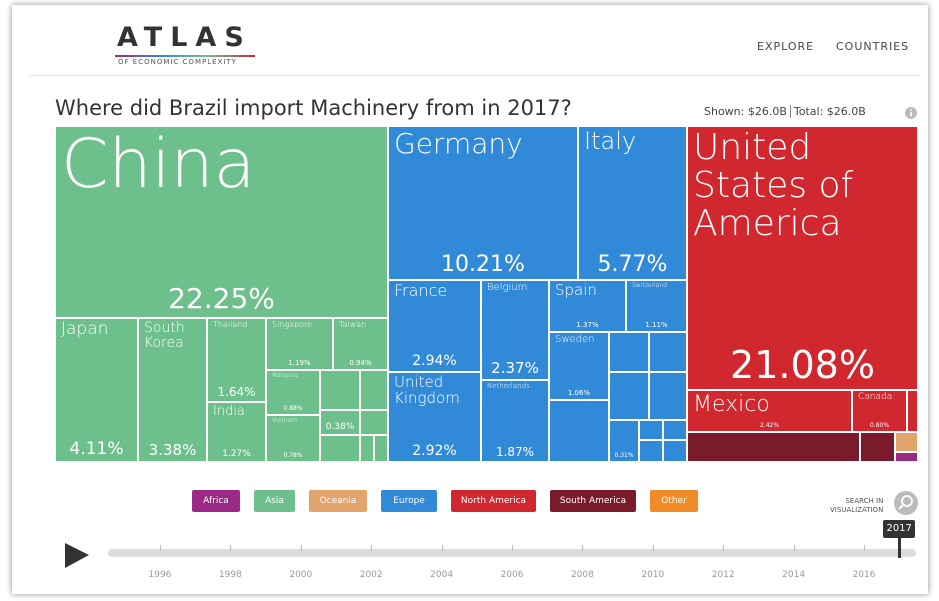 The height and width of the screenshot is (601, 939). What do you see at coordinates (360, 363) in the screenshot?
I see `tile-value: 0.94%` at bounding box center [360, 363].